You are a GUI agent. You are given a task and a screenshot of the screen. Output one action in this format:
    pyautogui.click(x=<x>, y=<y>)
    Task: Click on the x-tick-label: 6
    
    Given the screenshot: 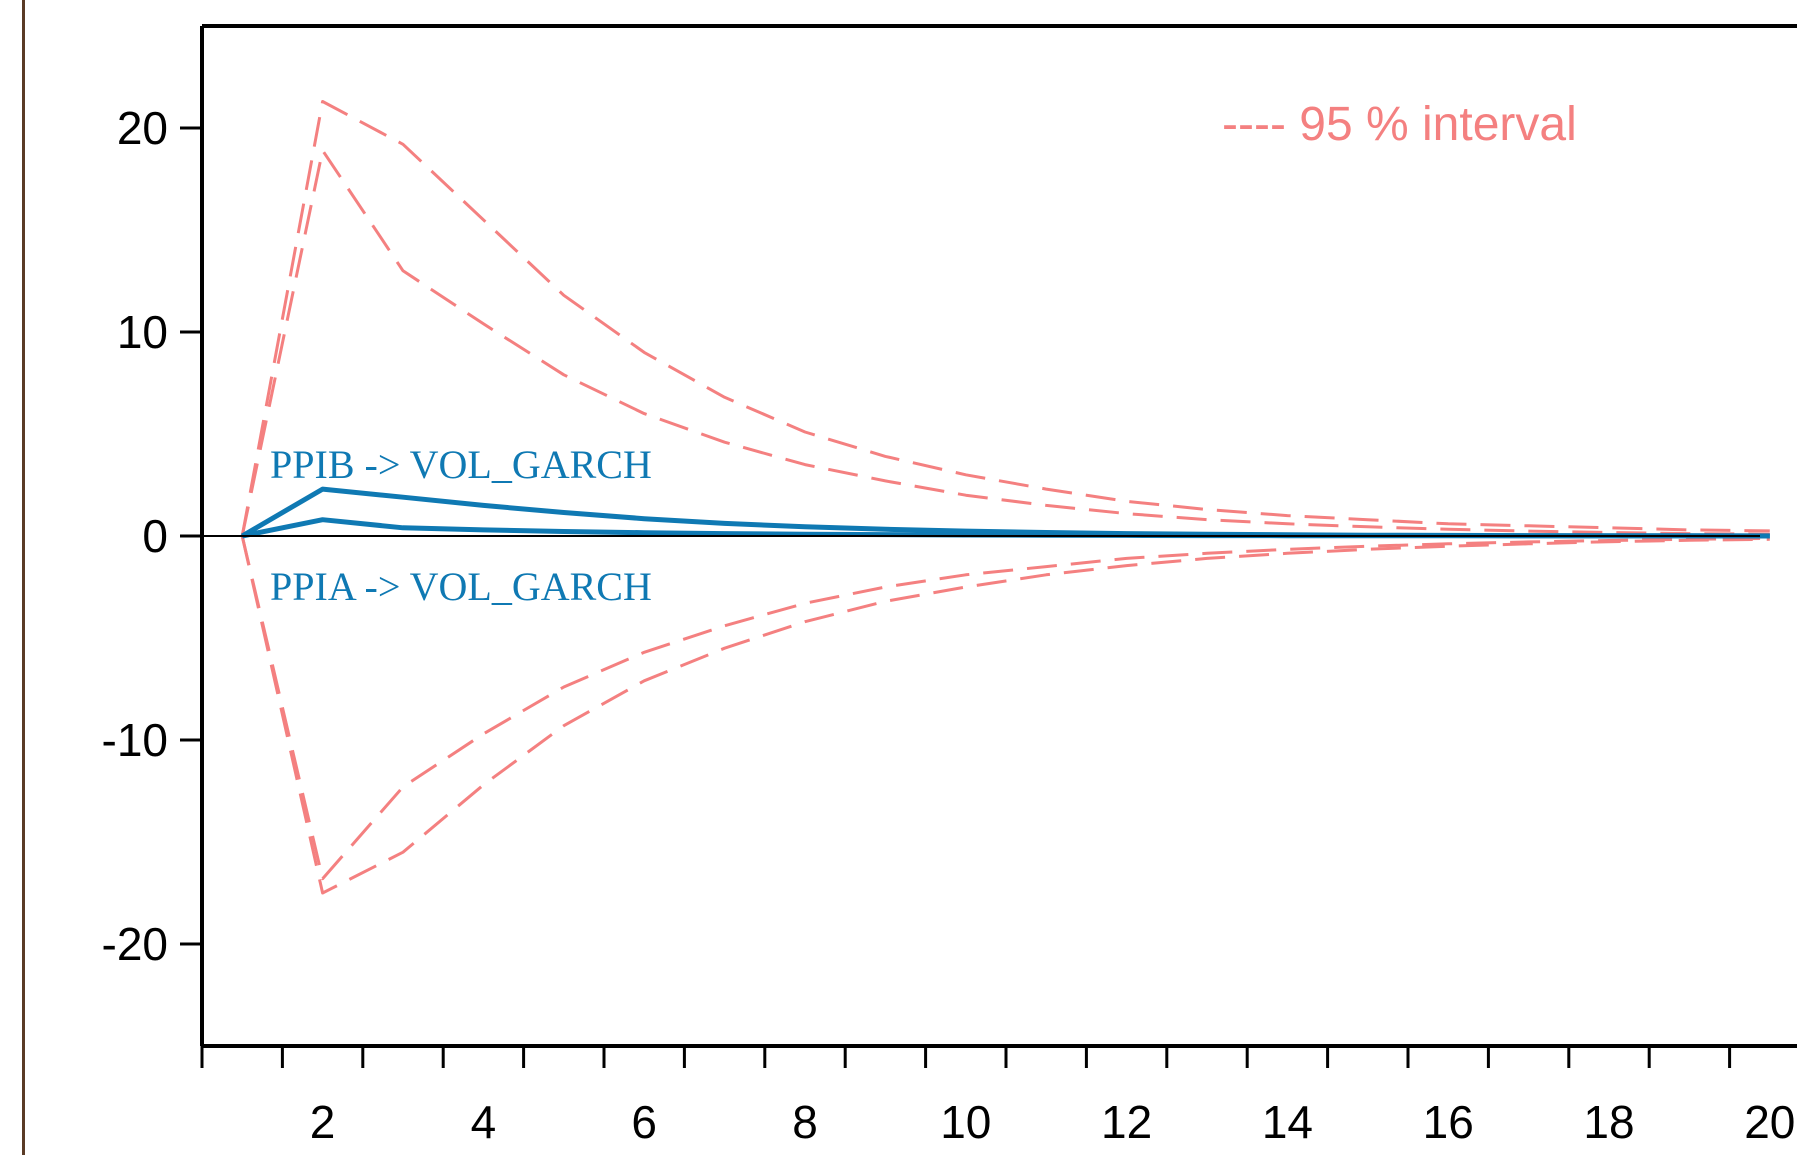 What is the action you would take?
    pyautogui.click(x=644, y=1122)
    